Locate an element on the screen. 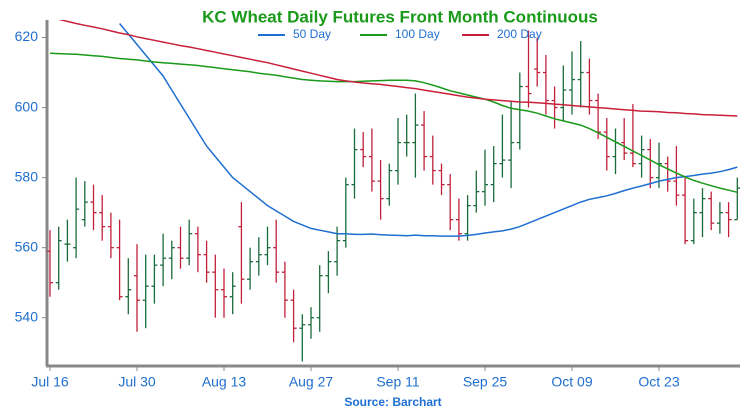 The height and width of the screenshot is (420, 750). y-tick-label: 540 is located at coordinates (27, 316).